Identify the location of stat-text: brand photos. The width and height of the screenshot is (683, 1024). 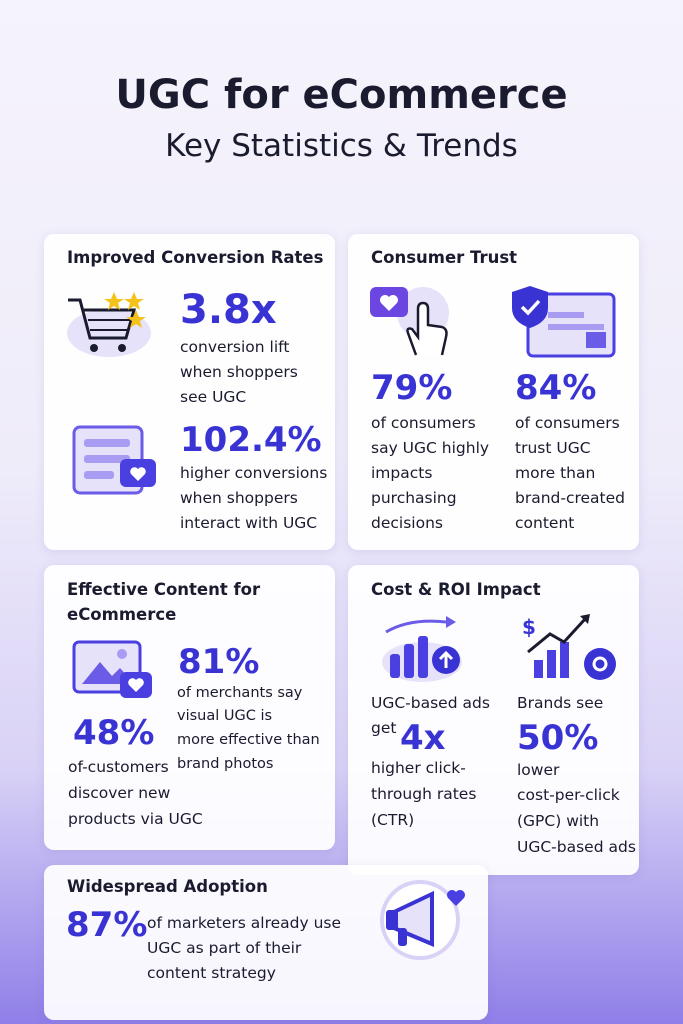
(225, 764).